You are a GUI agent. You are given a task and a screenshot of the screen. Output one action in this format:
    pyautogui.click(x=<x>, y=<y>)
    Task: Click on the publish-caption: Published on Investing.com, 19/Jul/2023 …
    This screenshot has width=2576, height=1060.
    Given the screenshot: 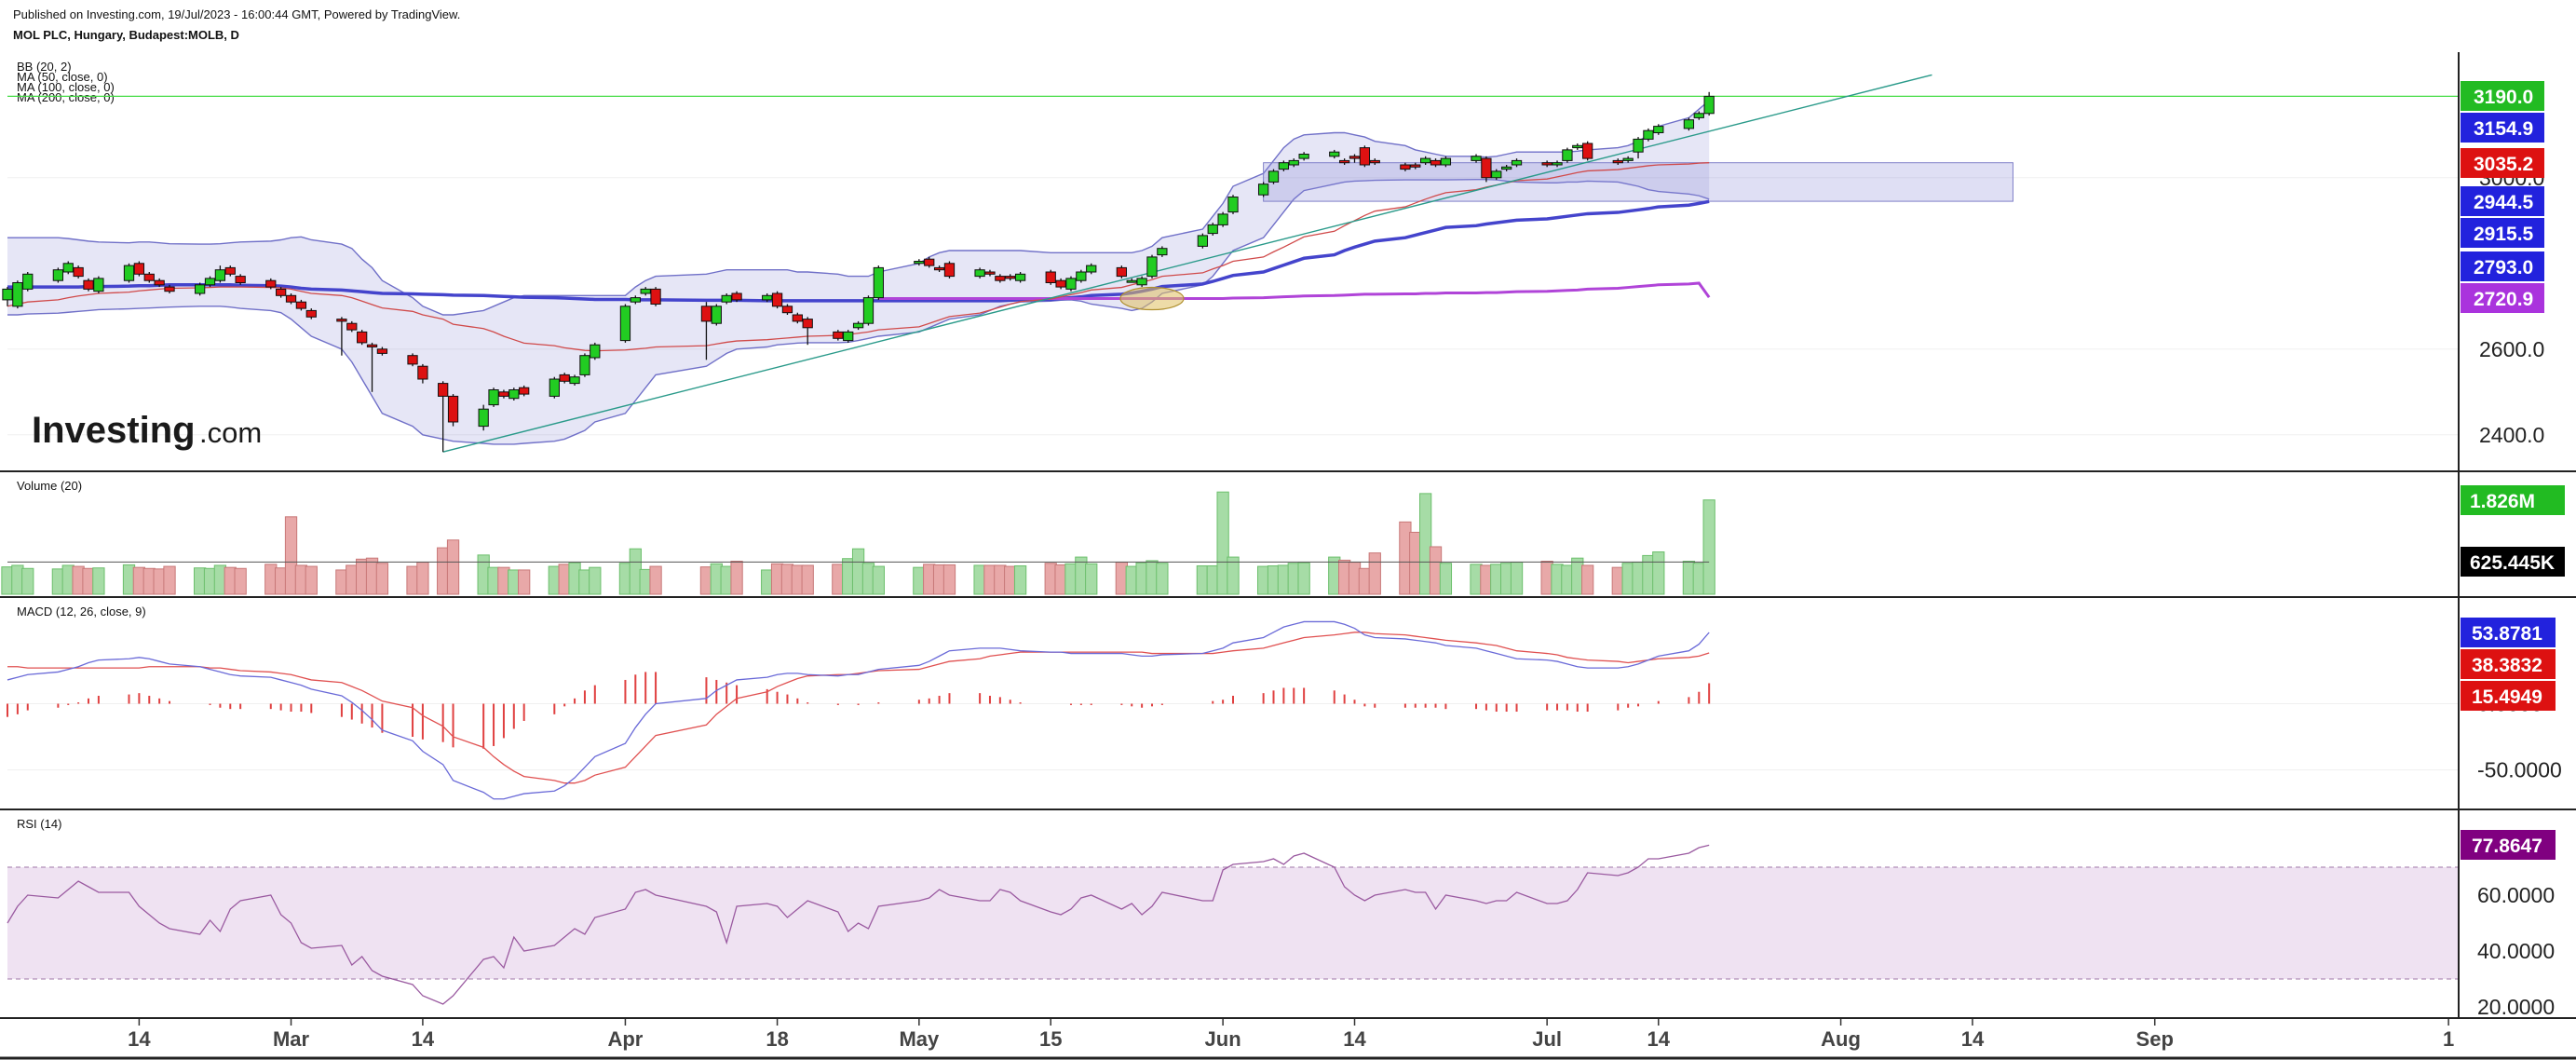 What is the action you would take?
    pyautogui.click(x=237, y=14)
    